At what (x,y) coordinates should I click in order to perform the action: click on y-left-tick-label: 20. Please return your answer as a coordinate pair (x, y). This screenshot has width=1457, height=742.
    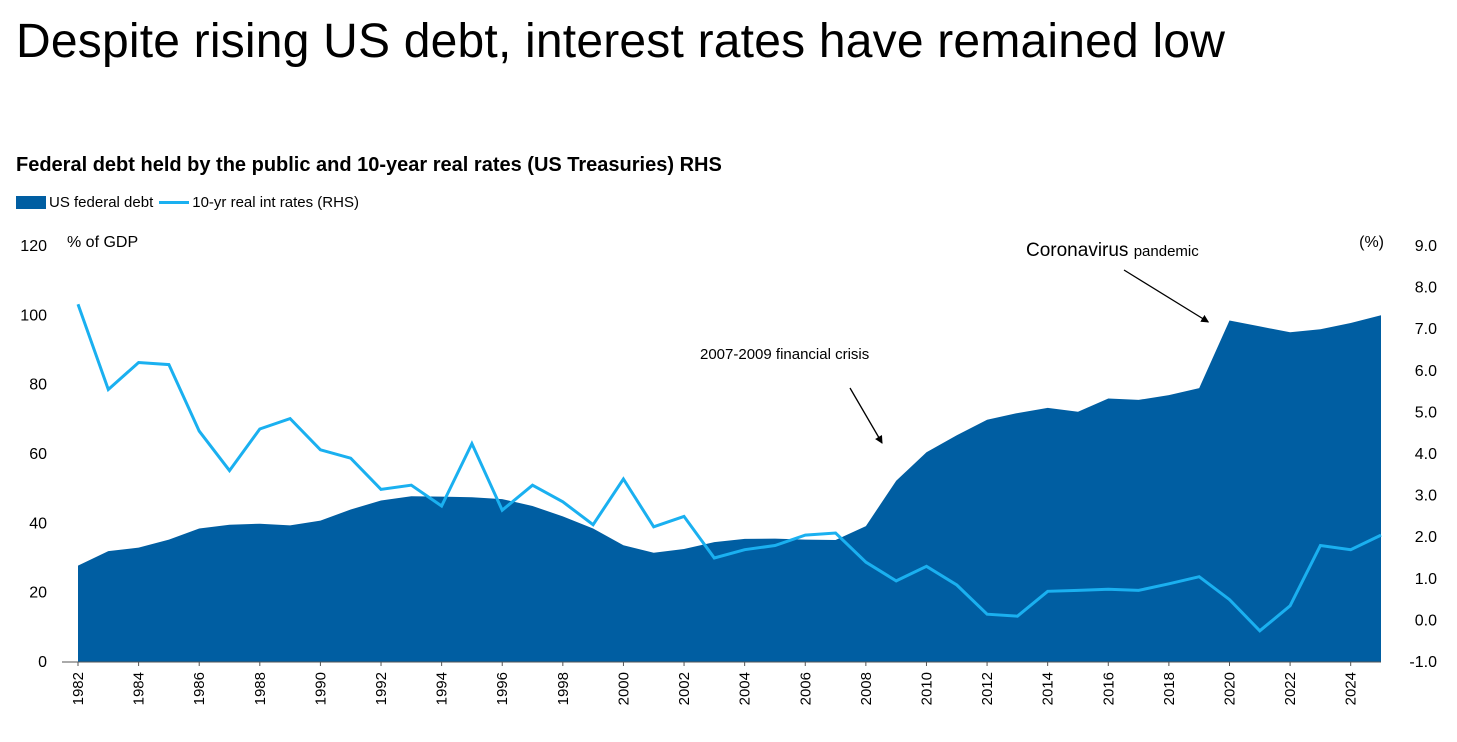
    Looking at the image, I should click on (38, 593).